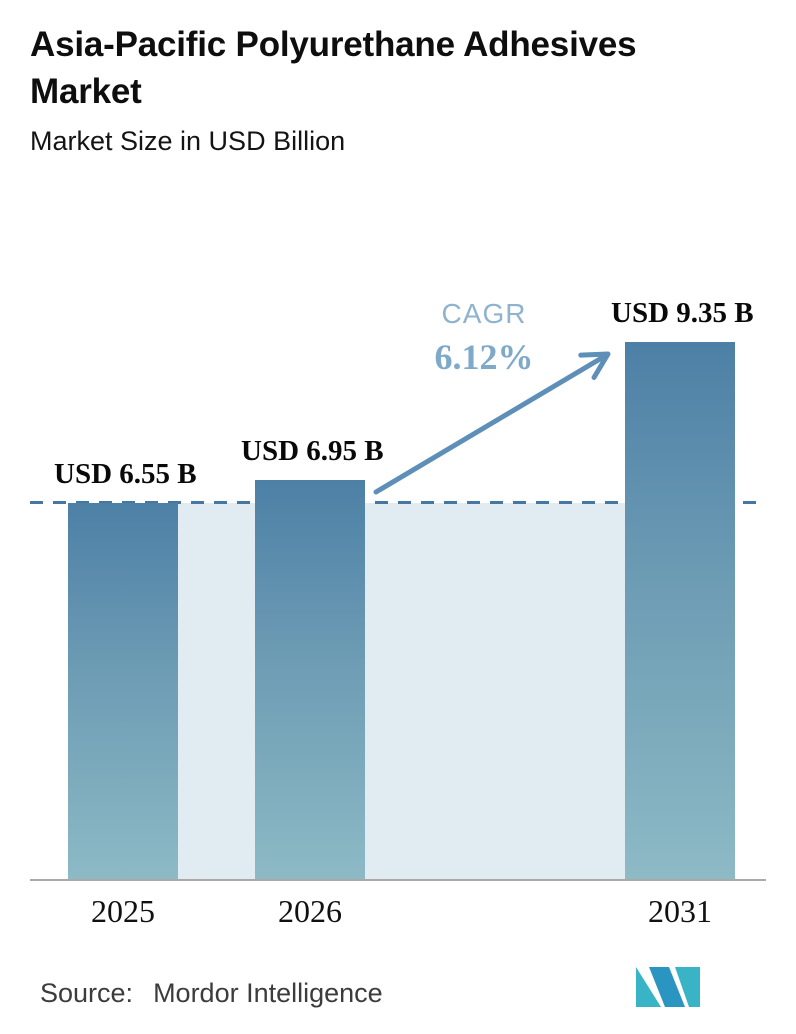 The width and height of the screenshot is (796, 1034). Describe the element at coordinates (398, 880) in the screenshot. I see `x-axis-line` at that location.